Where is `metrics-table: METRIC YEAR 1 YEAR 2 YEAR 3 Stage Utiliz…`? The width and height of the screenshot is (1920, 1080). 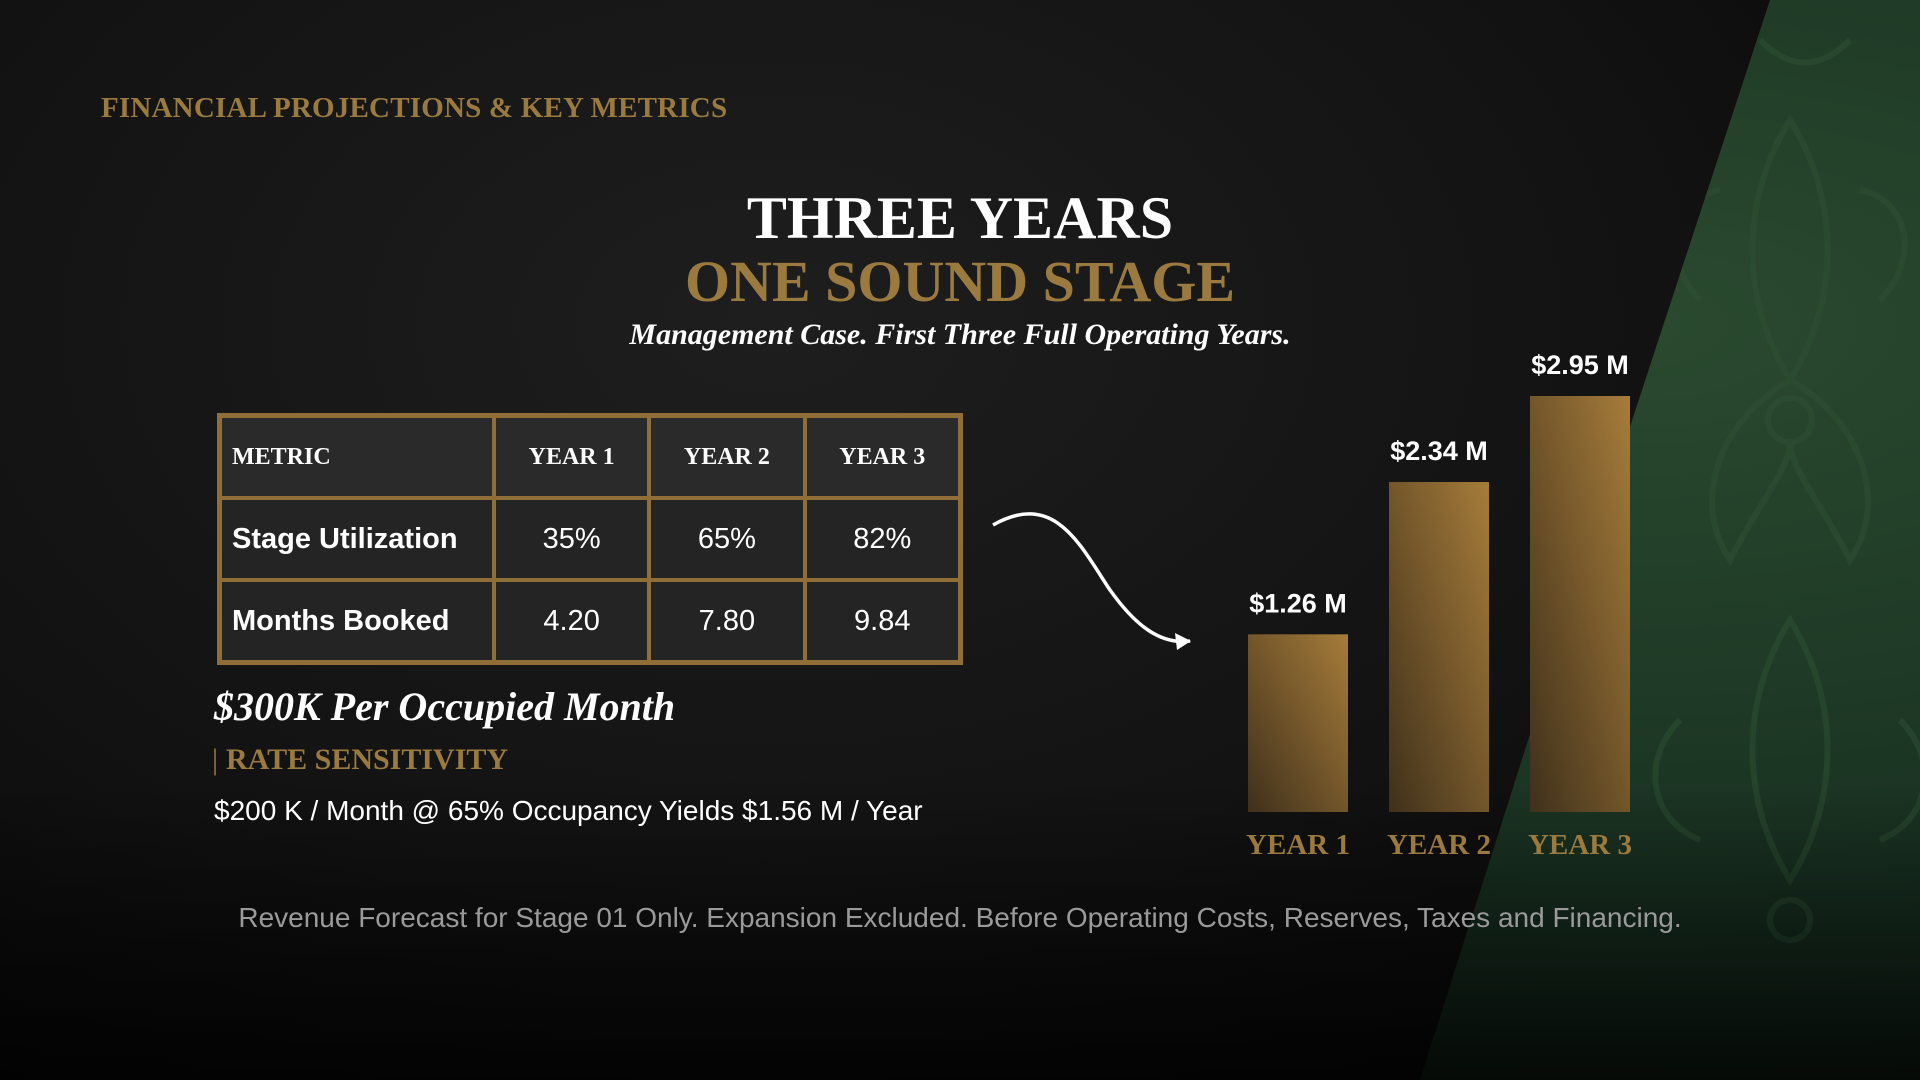 metrics-table: METRIC YEAR 1 YEAR 2 YEAR 3 Stage Utiliz… is located at coordinates (590, 539).